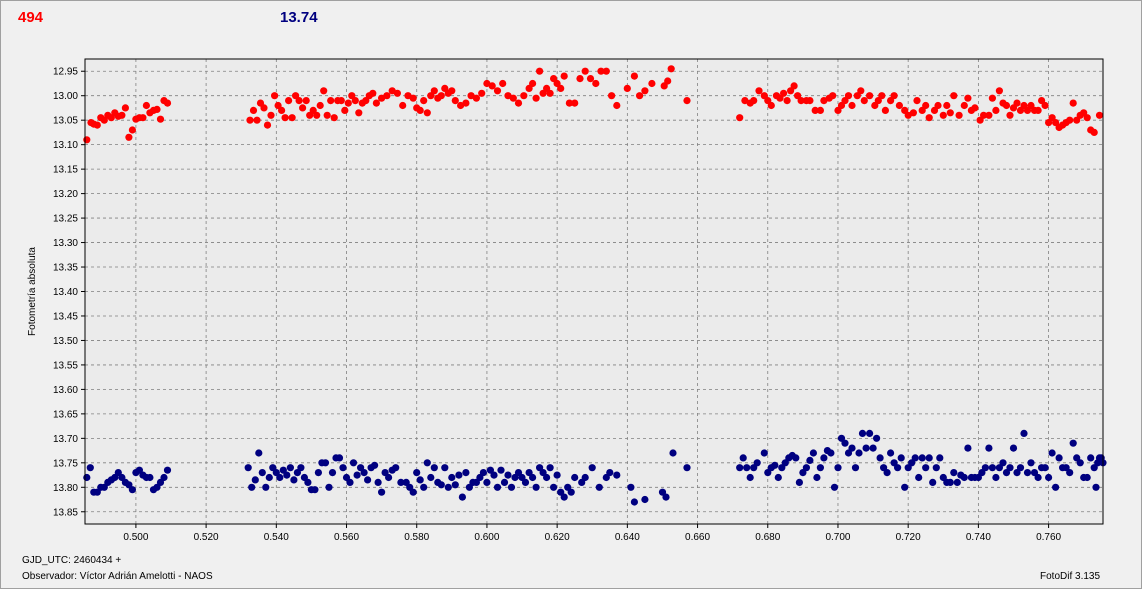  Describe the element at coordinates (346, 537) in the screenshot. I see `x-tick-label: 0.560` at that location.